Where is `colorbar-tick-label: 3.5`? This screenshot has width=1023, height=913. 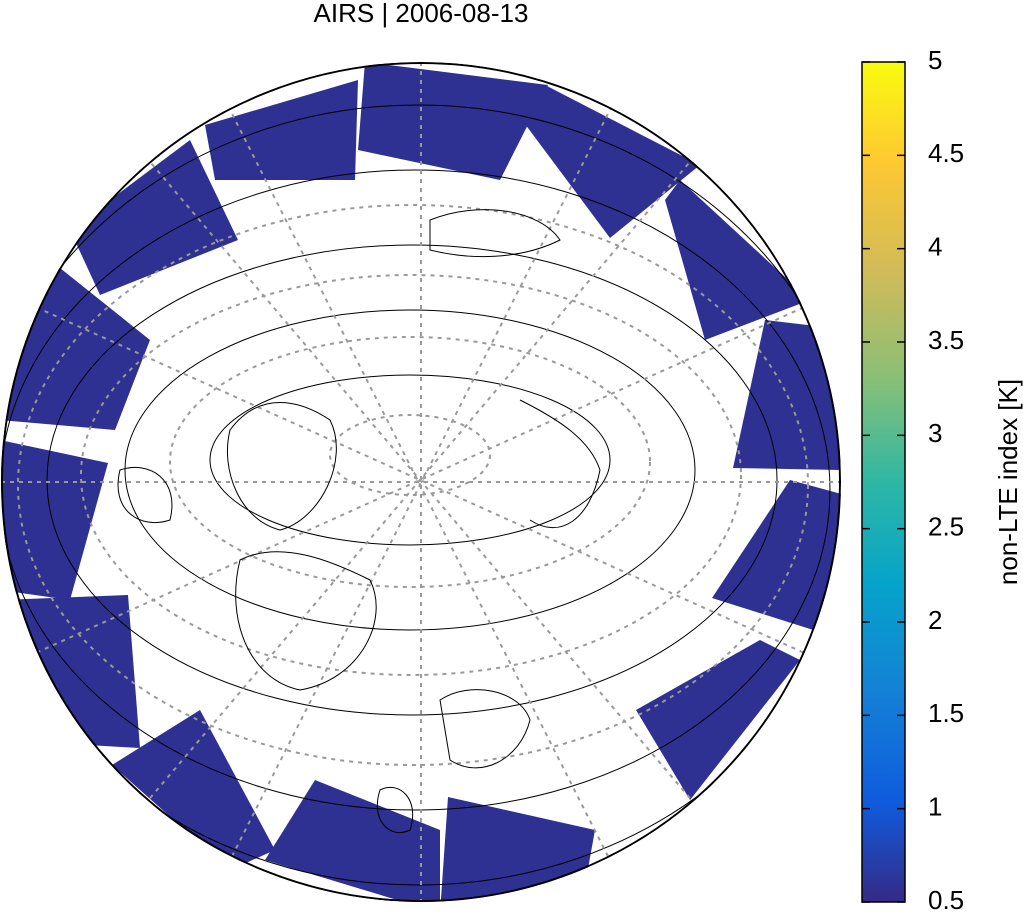 colorbar-tick-label: 3.5 is located at coordinates (946, 340).